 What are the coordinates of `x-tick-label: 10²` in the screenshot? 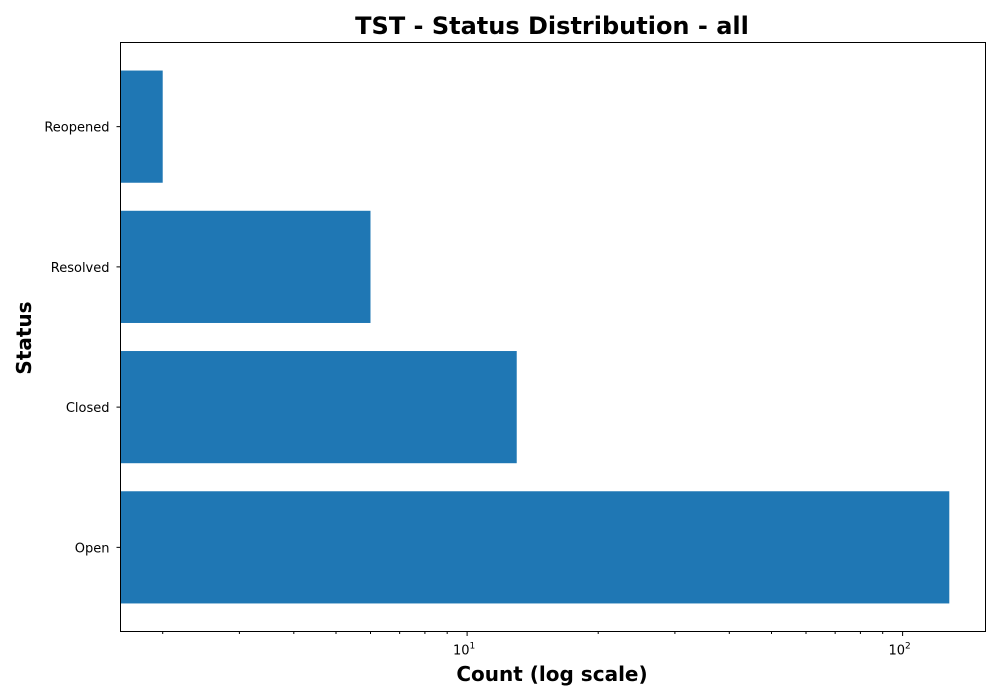 It's located at (899, 650).